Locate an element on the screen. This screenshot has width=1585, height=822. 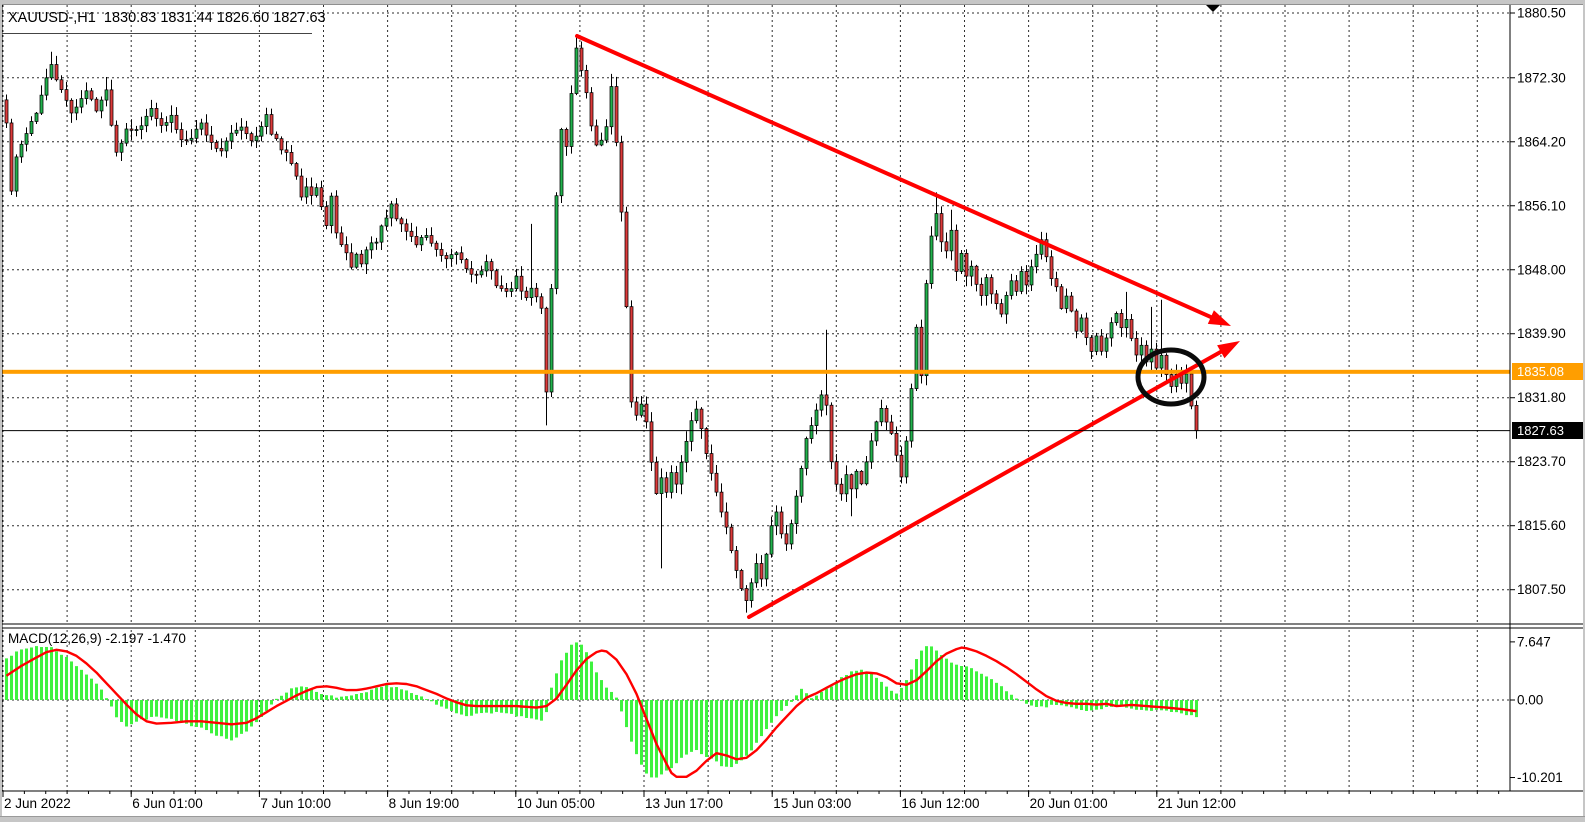
time-axis-label: 13 Jun 17:00 is located at coordinates (684, 803).